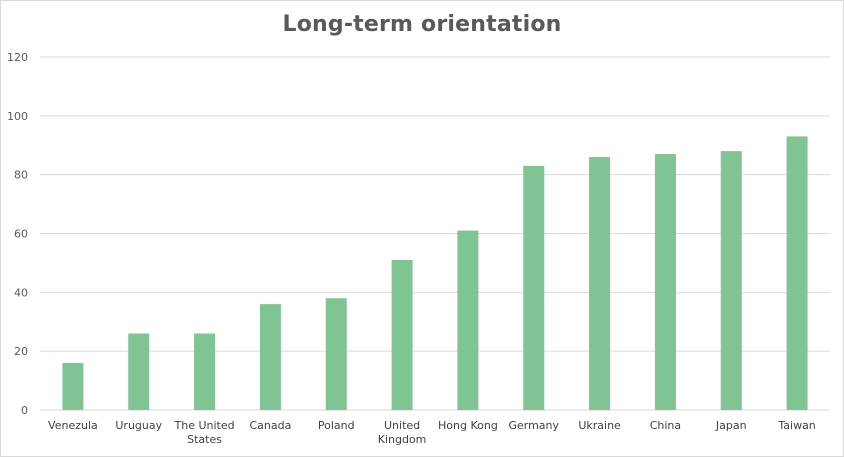  Describe the element at coordinates (17, 116) in the screenshot. I see `y-tick-label: 100` at that location.